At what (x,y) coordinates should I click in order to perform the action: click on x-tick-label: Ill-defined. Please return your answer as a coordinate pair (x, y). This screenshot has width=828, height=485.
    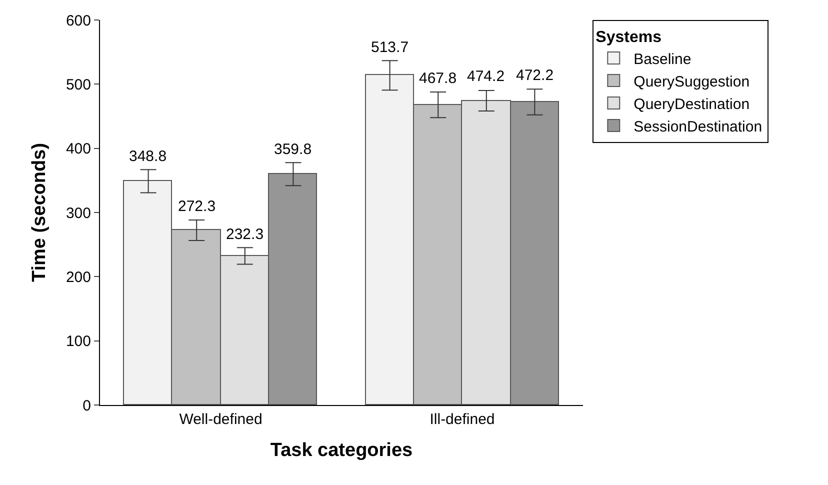
    Looking at the image, I should click on (462, 419).